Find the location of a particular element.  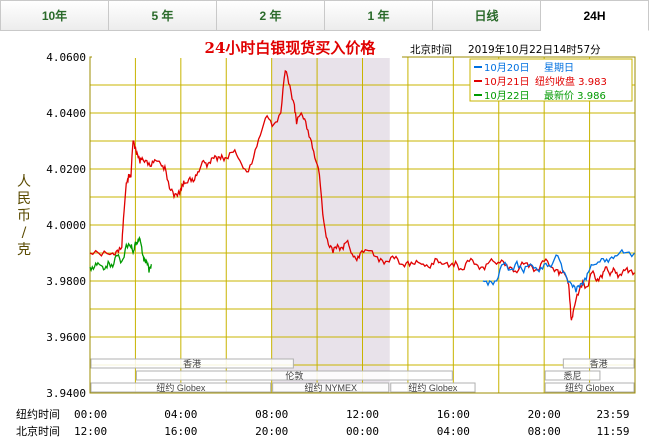

session-box-nymex is located at coordinates (331, 387).